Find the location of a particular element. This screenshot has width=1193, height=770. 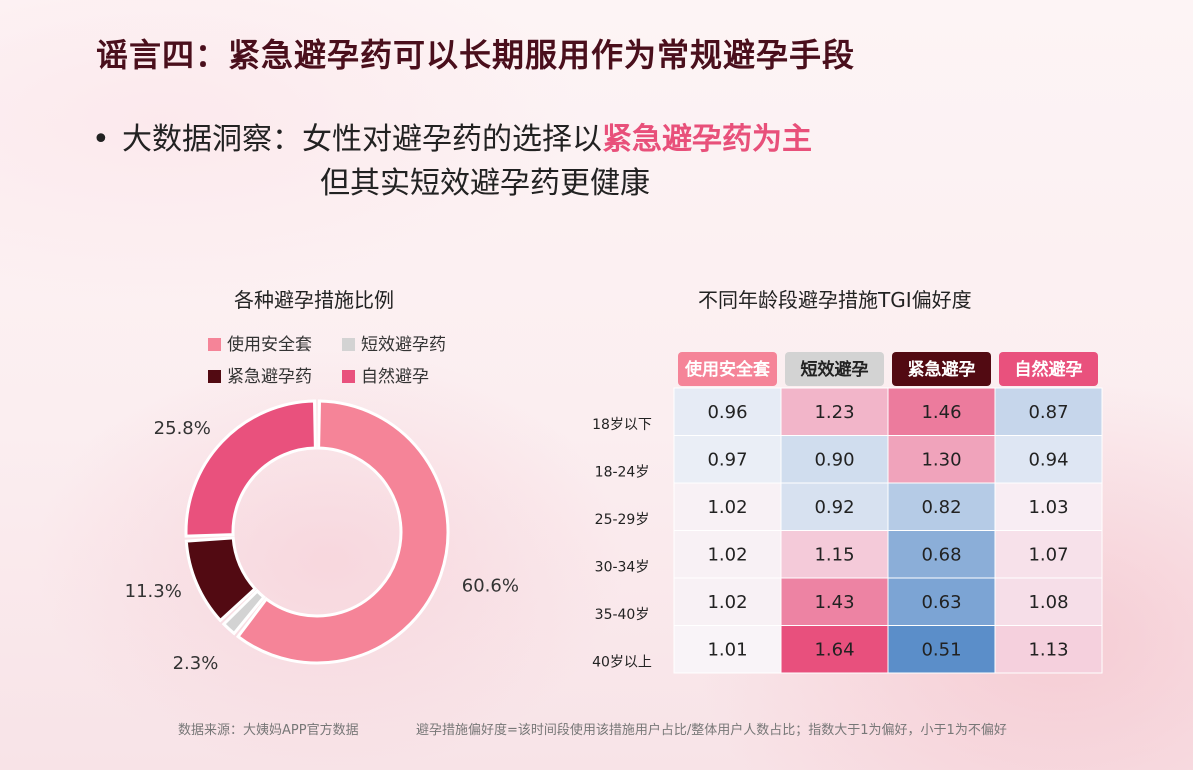

col-header-natural is located at coordinates (1048, 369).